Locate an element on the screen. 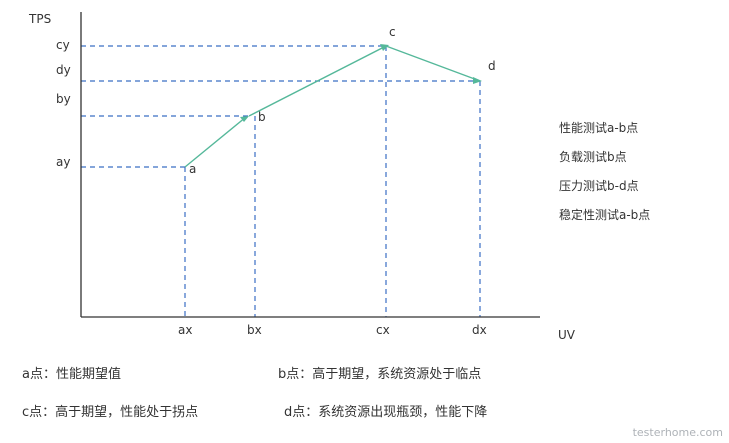  point-label-a: a is located at coordinates (192, 169).